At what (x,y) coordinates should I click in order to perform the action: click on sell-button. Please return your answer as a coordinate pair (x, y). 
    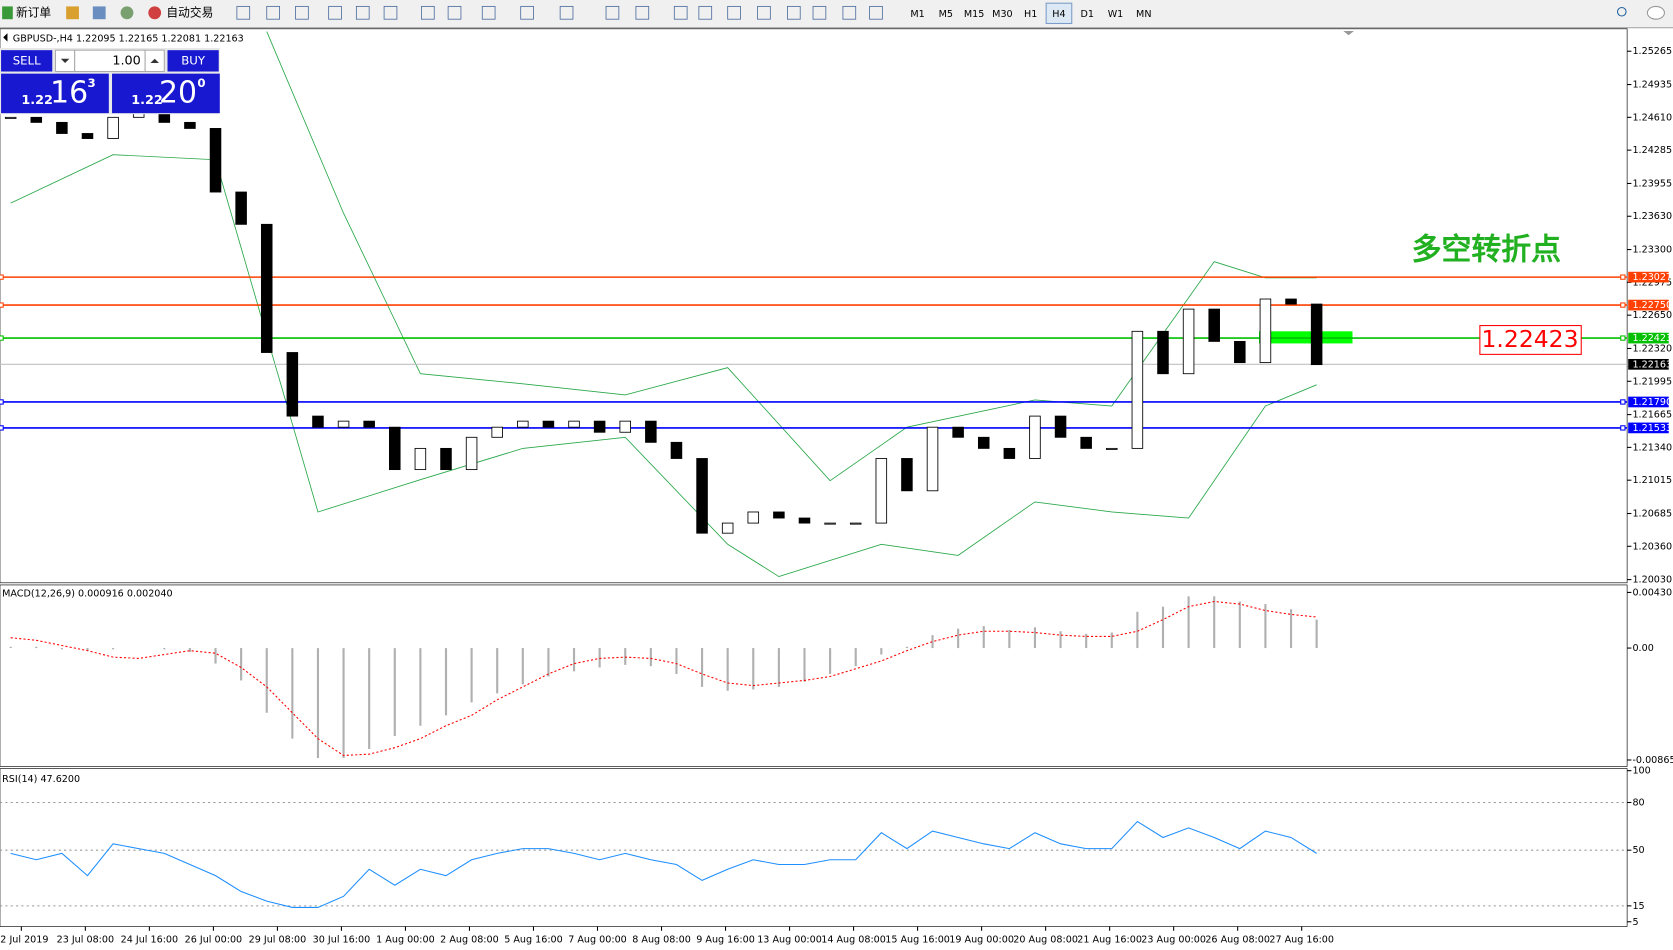
    Looking at the image, I should click on (27, 61).